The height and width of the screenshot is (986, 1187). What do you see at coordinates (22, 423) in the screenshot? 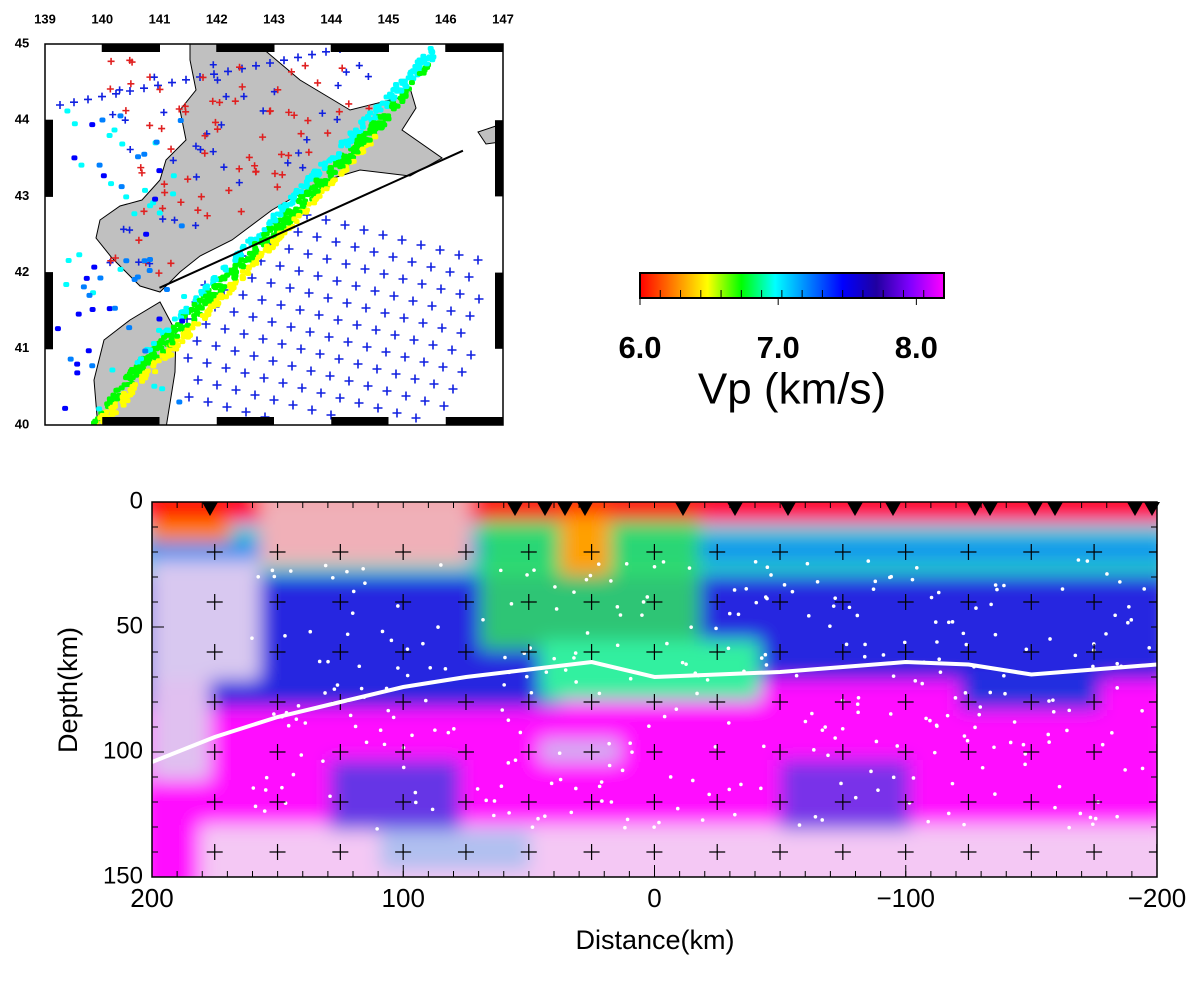
I see `y-tick-label: 40` at bounding box center [22, 423].